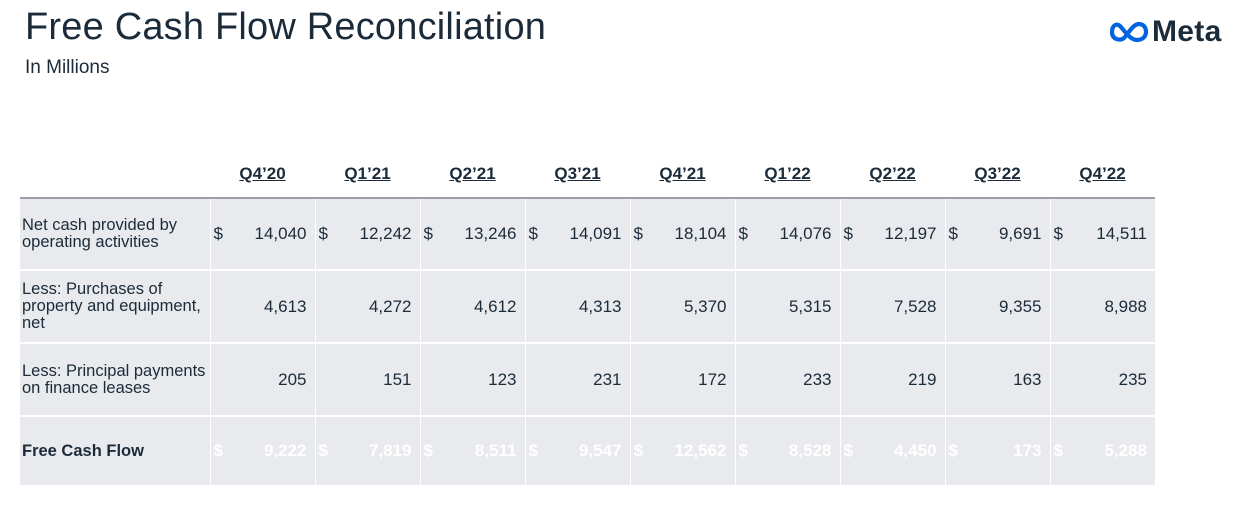 Image resolution: width=1250 pixels, height=506 pixels. What do you see at coordinates (482, 380) in the screenshot?
I see `value-cell: 123` at bounding box center [482, 380].